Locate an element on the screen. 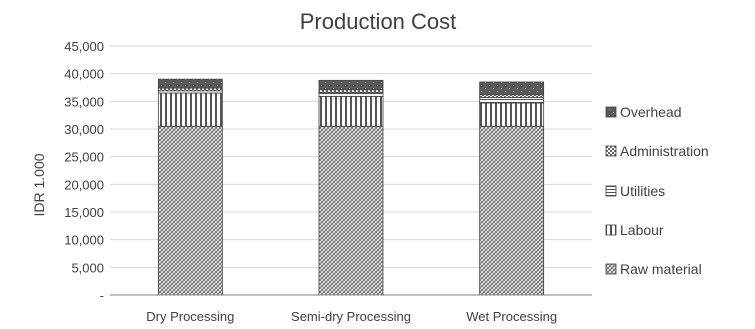 The width and height of the screenshot is (755, 329). bar-raw-material-dry-processing is located at coordinates (190, 210).